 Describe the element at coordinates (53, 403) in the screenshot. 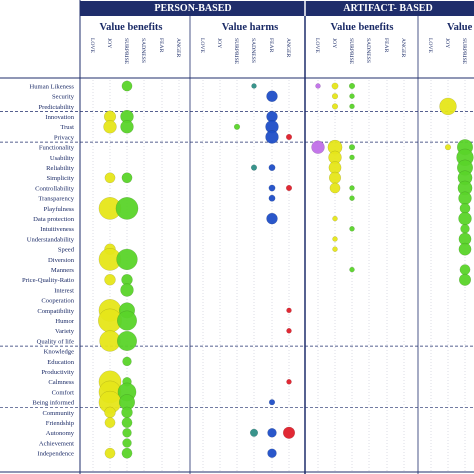

I see `row-label: Being informed` at that location.